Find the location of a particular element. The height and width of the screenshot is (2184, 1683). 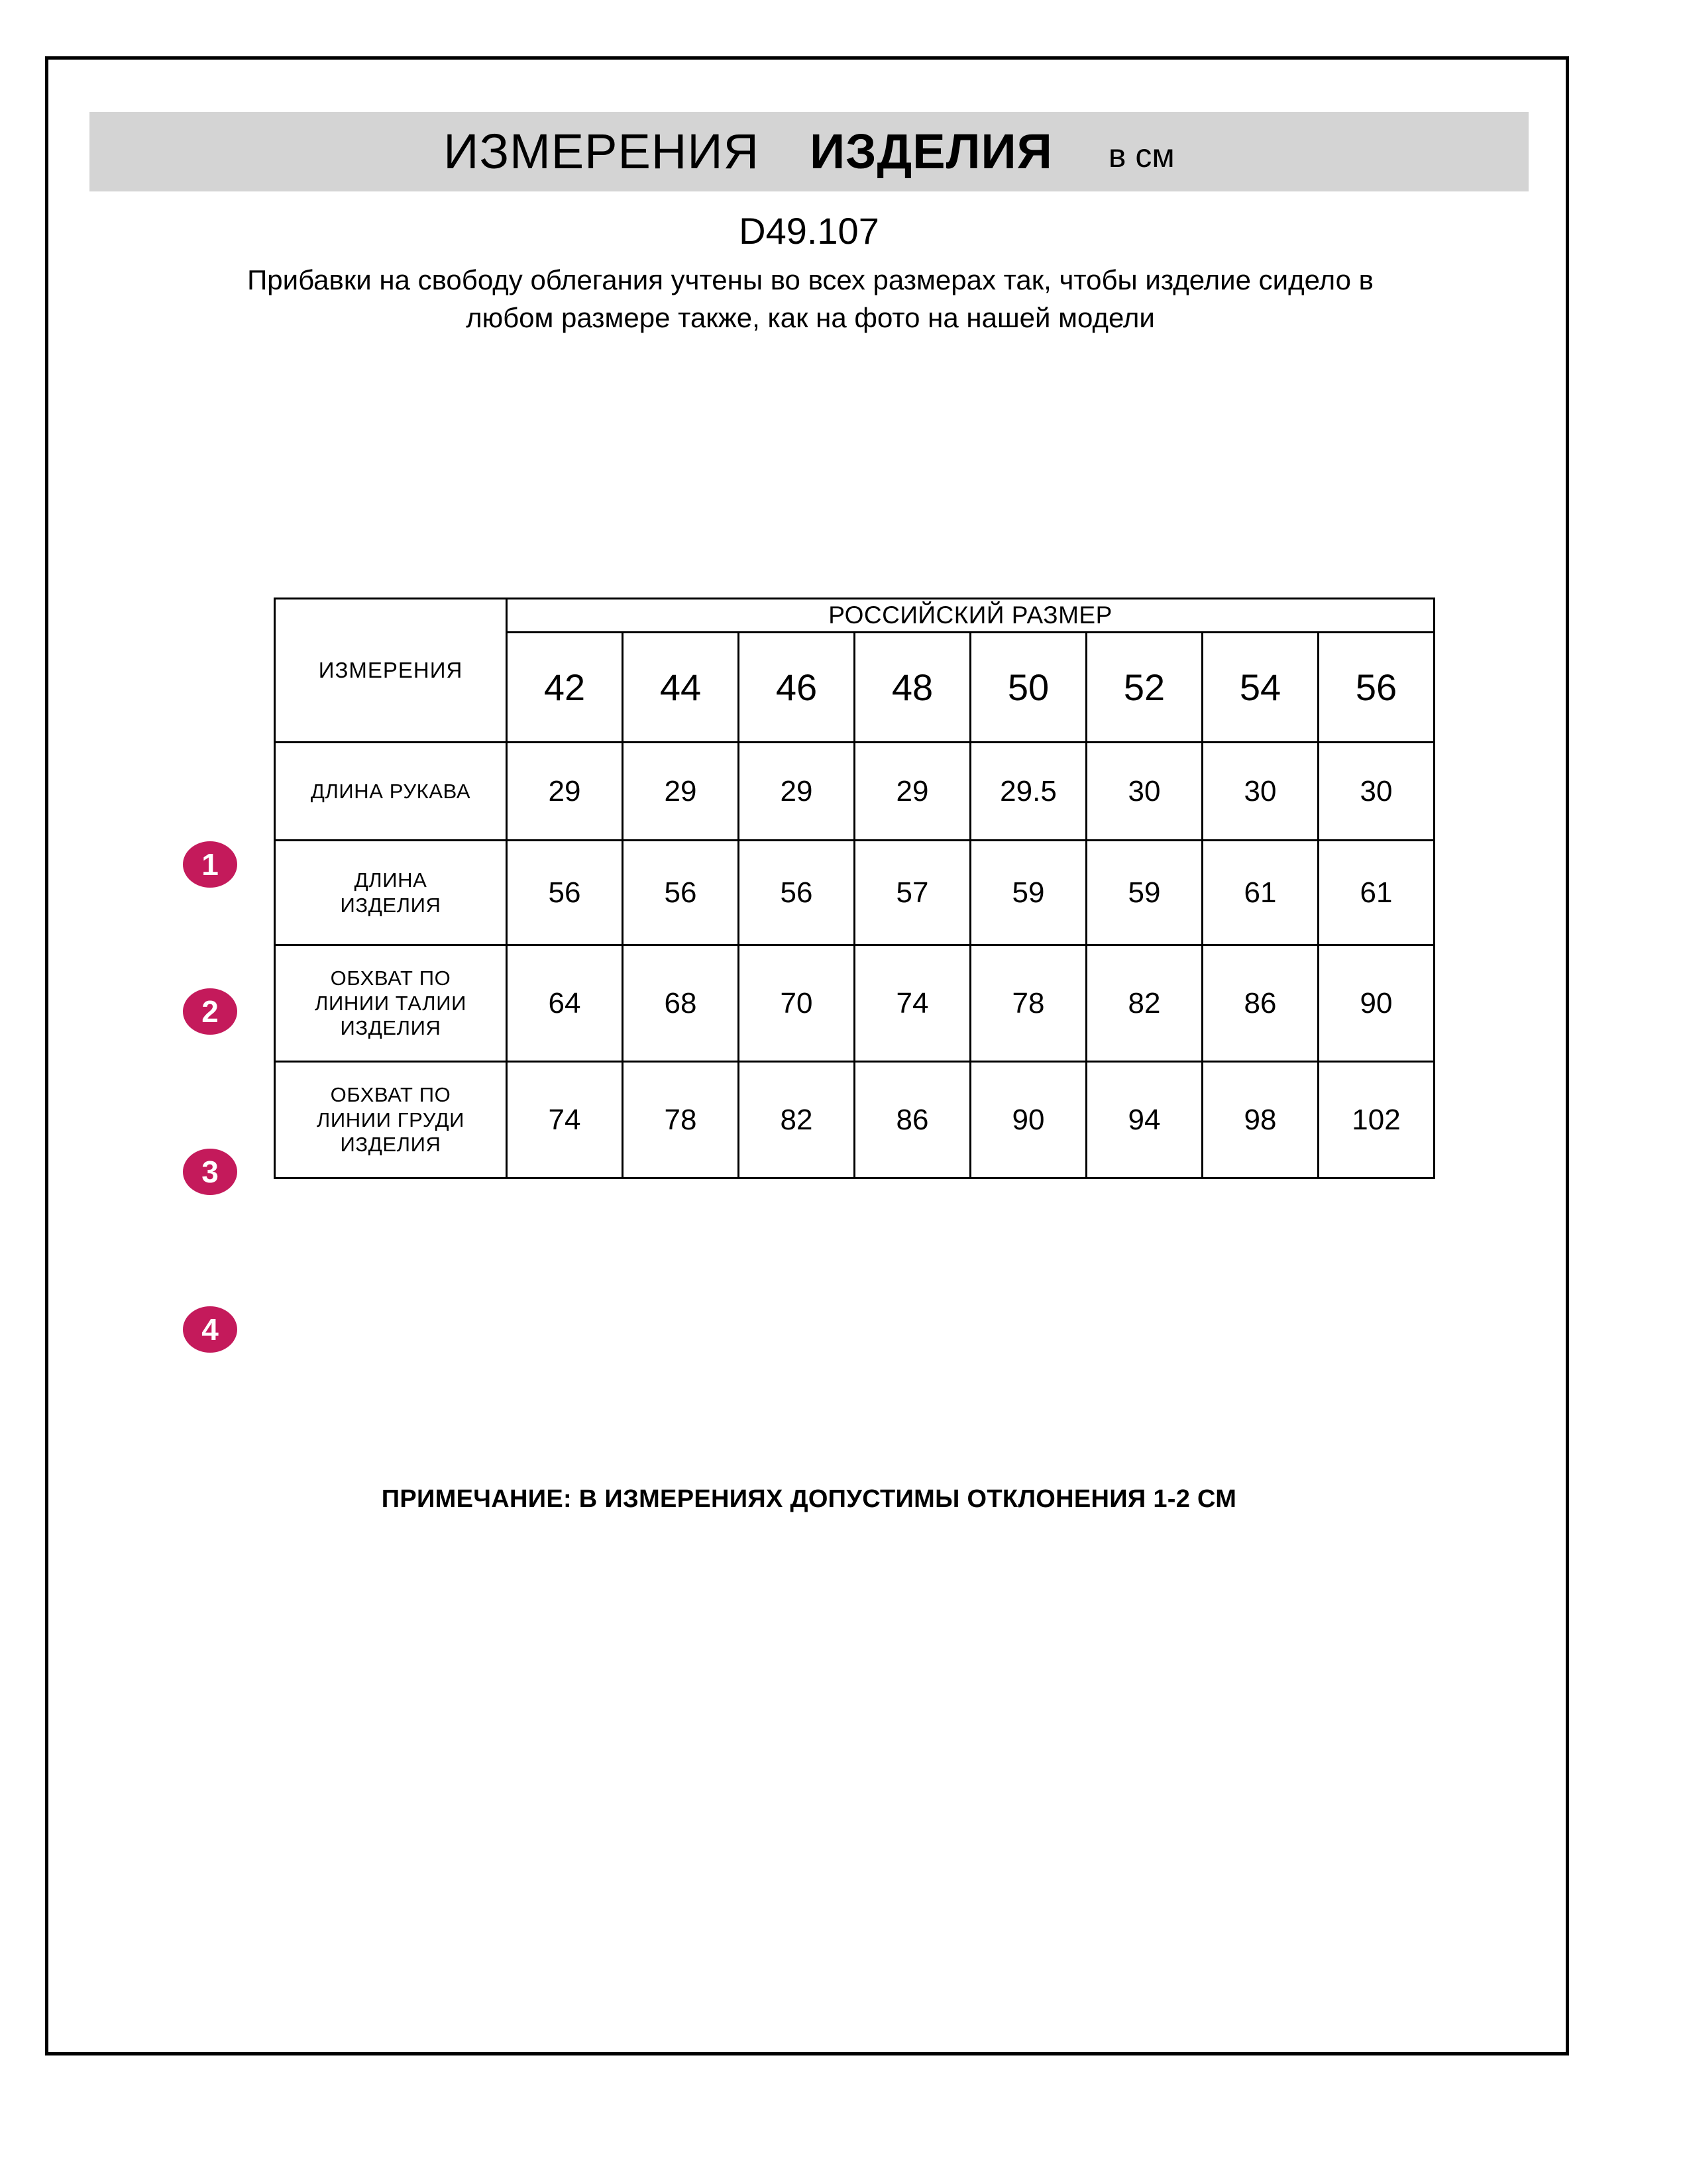

value-length-44: 56 is located at coordinates (680, 892).